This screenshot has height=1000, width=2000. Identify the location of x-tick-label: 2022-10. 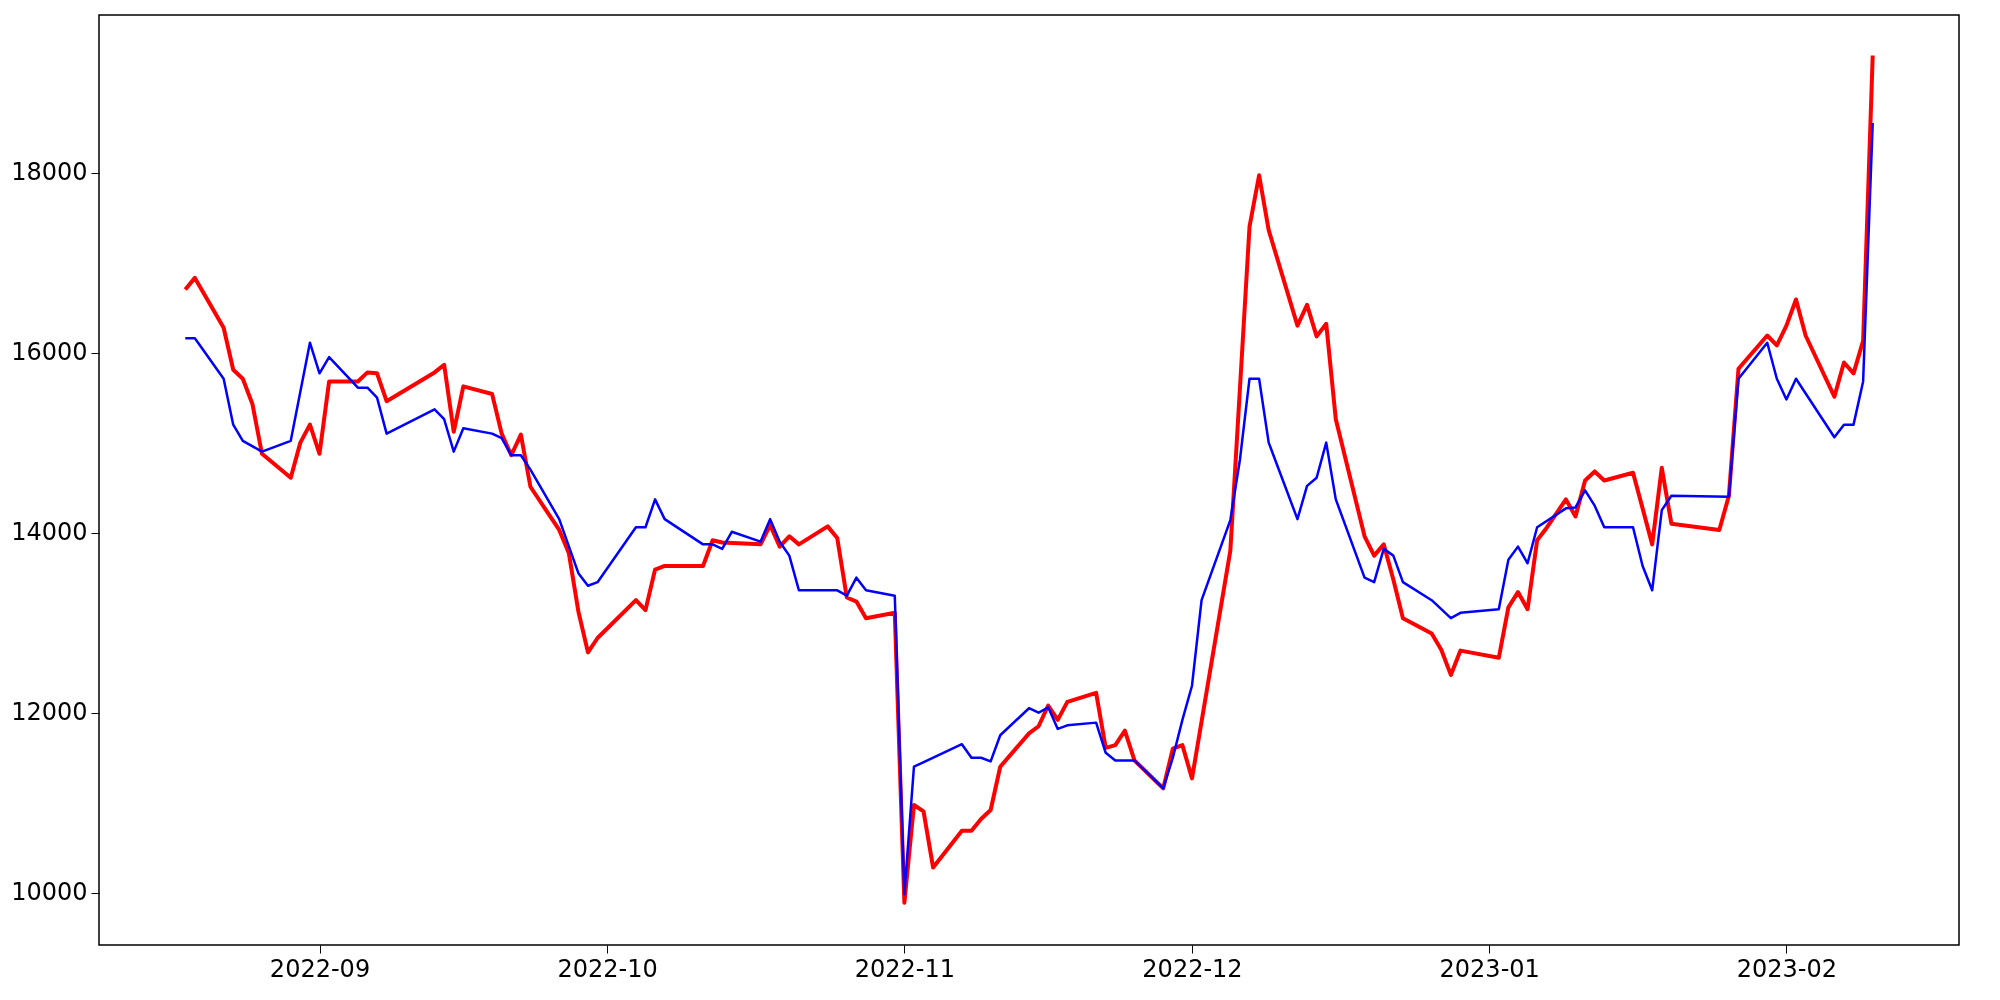
(607, 968).